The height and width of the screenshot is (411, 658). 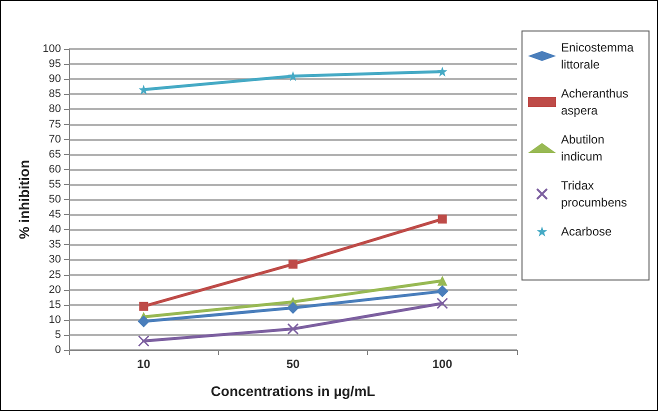 What do you see at coordinates (54, 320) in the screenshot?
I see `y-tick-label: 10` at bounding box center [54, 320].